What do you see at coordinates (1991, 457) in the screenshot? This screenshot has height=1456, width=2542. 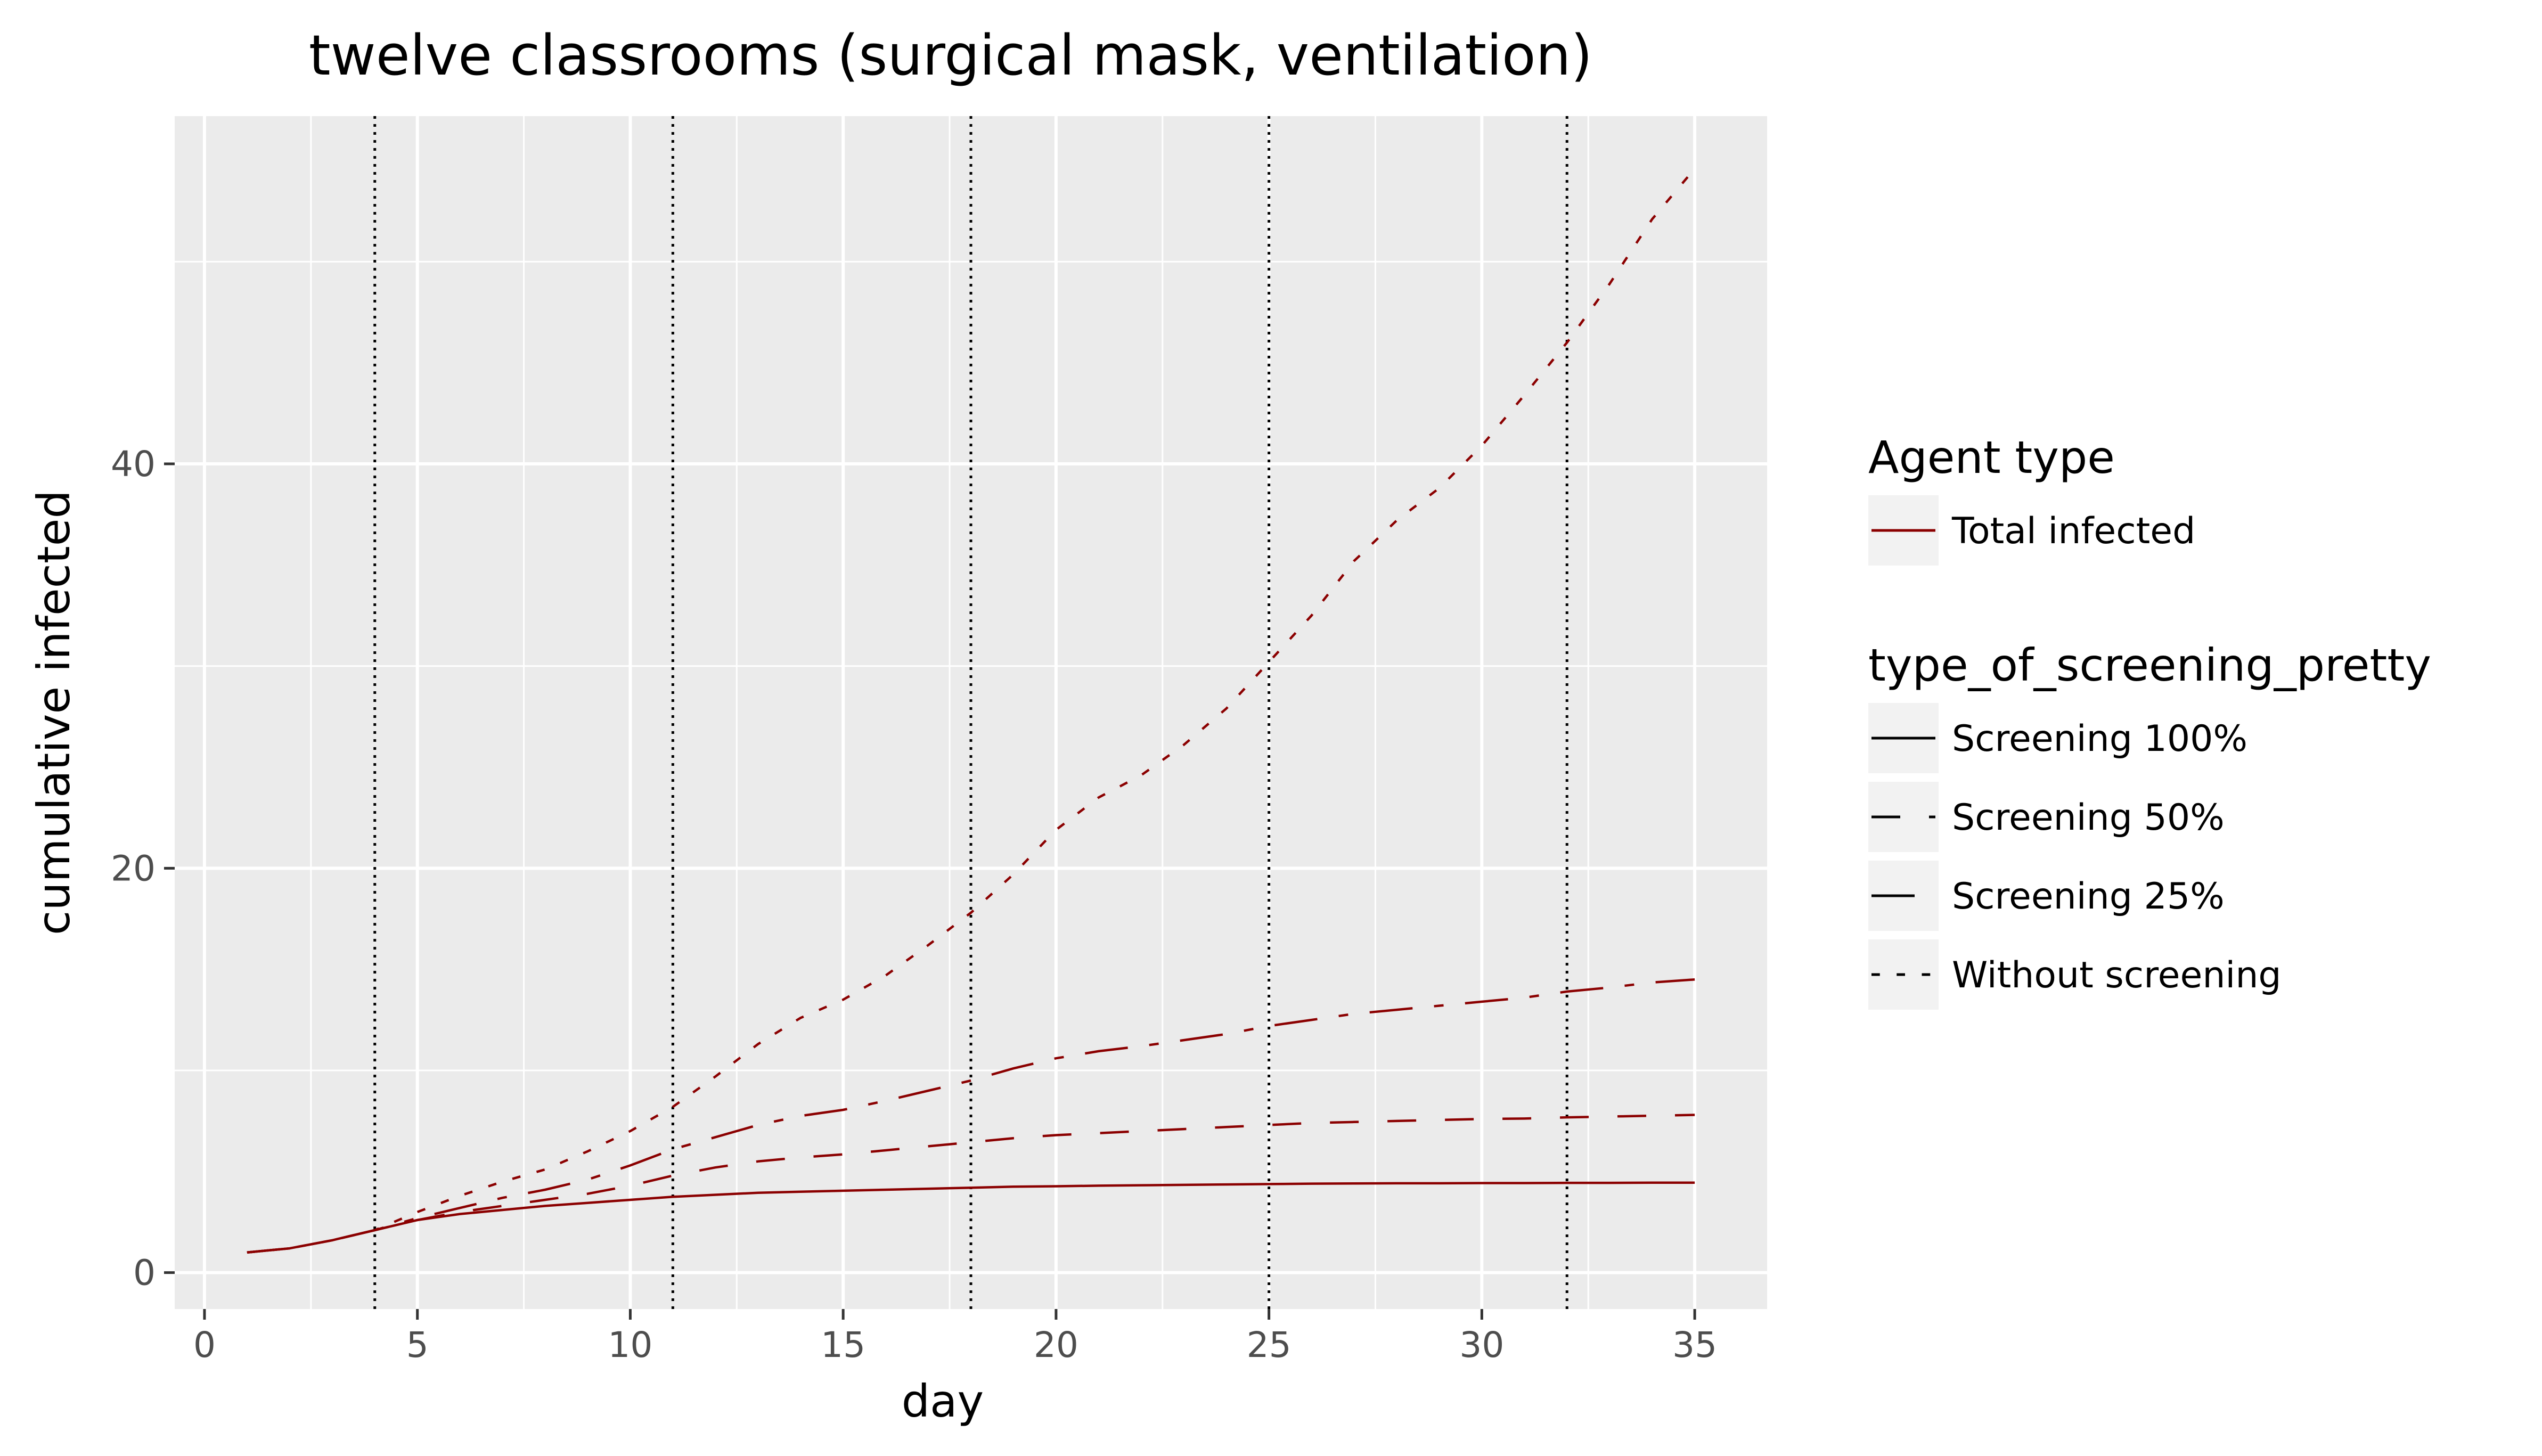 I see `legend-title: Agent type` at bounding box center [1991, 457].